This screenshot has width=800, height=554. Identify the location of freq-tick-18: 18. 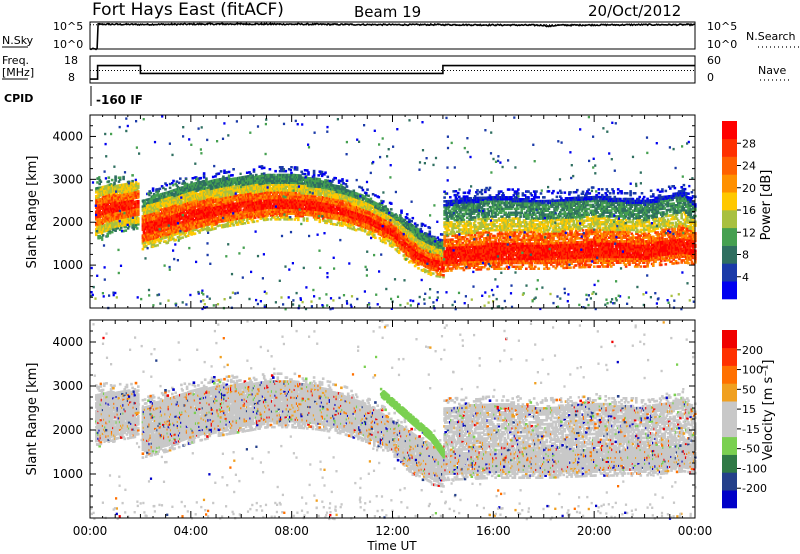
(71, 60).